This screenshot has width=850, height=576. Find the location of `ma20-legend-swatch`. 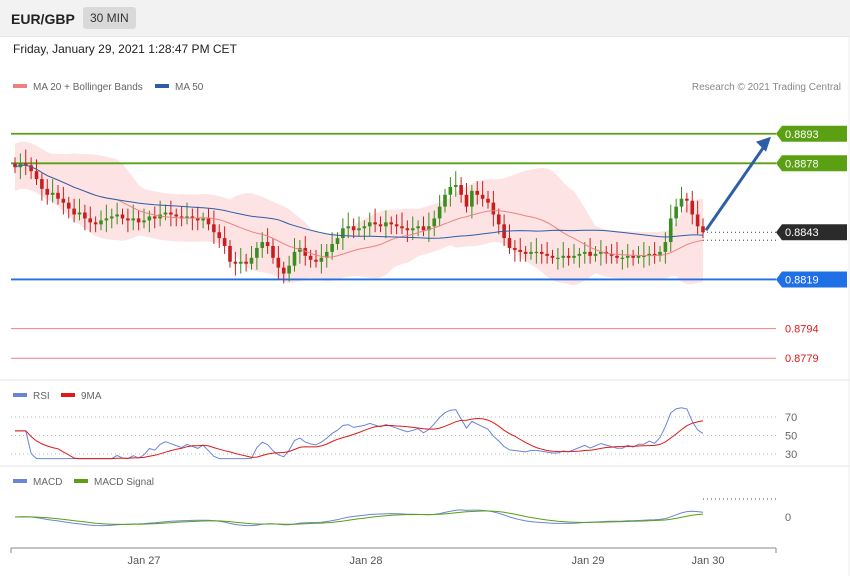

ma20-legend-swatch is located at coordinates (20, 86).